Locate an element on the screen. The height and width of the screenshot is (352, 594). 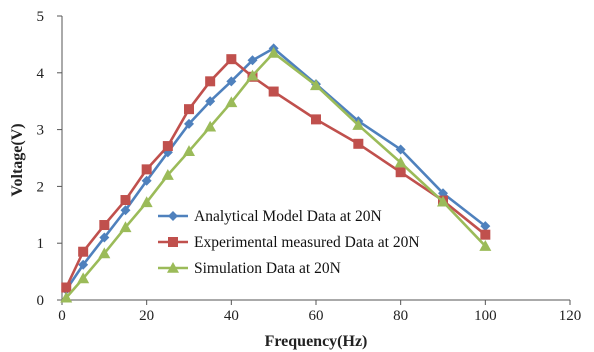
y-axis-title: Voltage(V) is located at coordinates (17, 159).